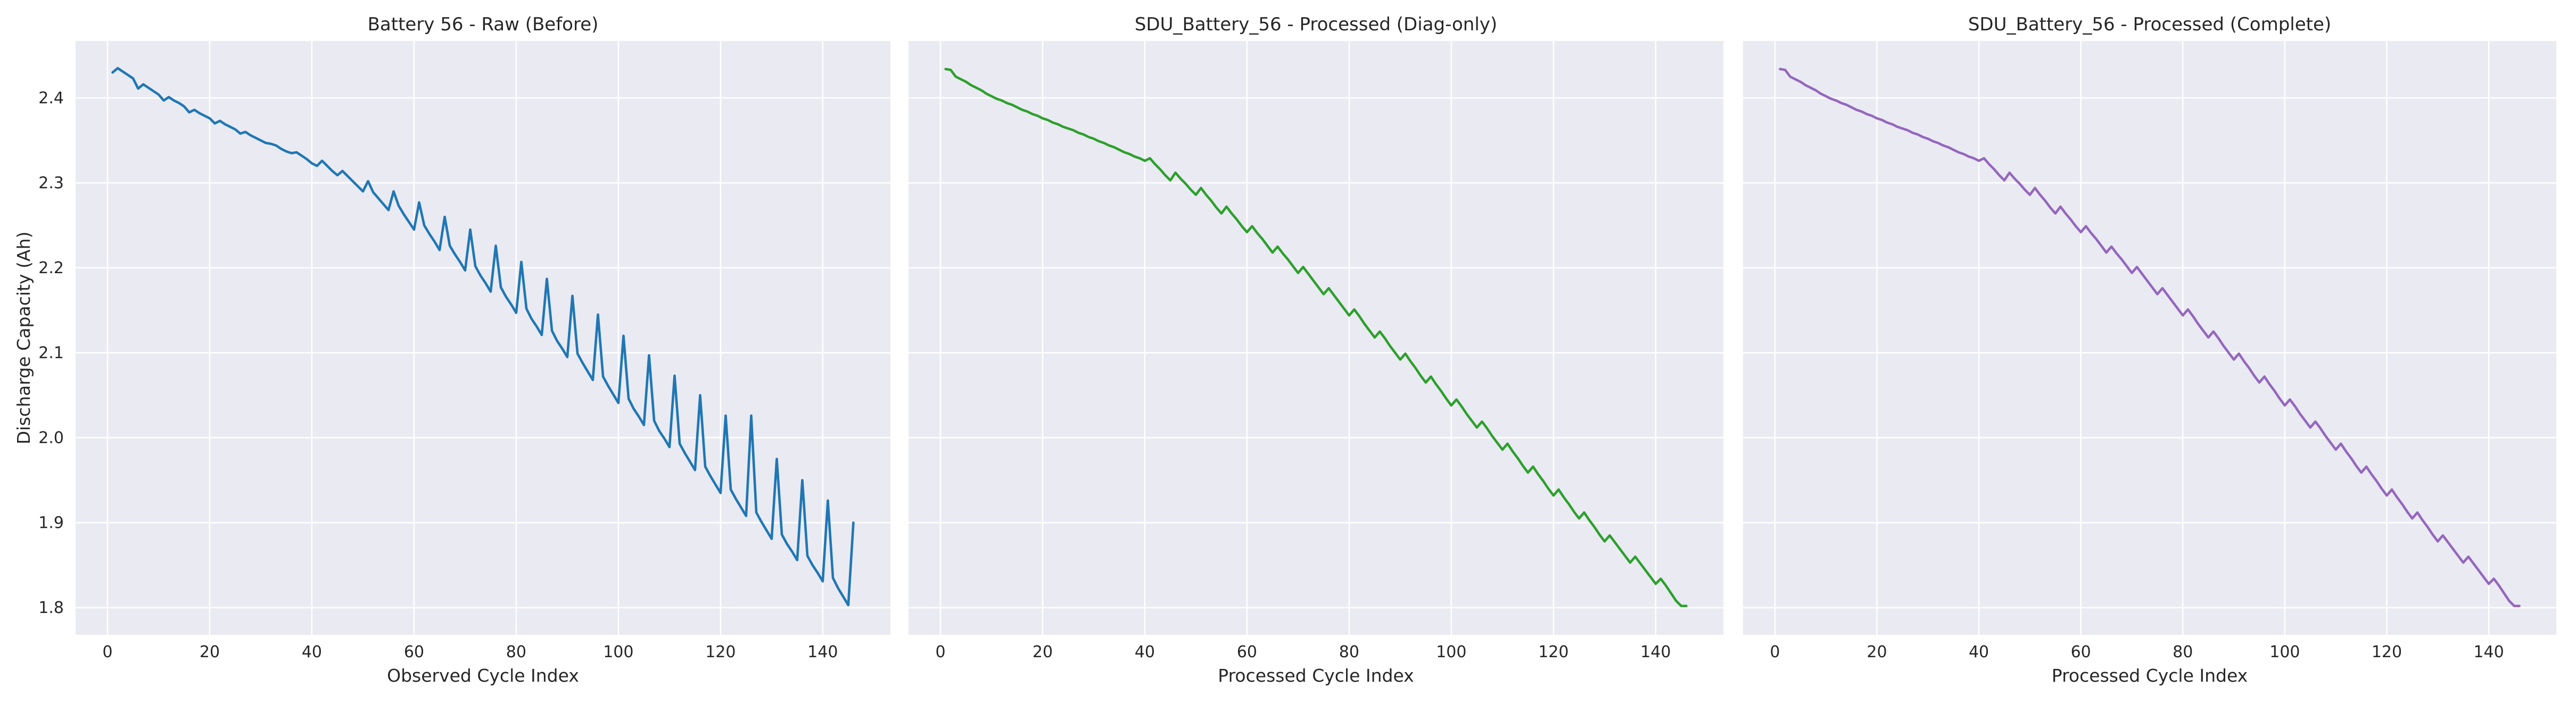 This screenshot has height=703, width=2576. What do you see at coordinates (51, 268) in the screenshot?
I see `y-tick-label: 2.2` at bounding box center [51, 268].